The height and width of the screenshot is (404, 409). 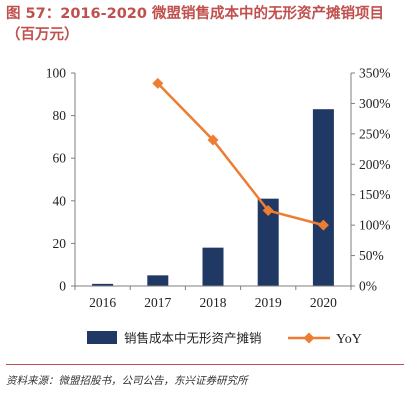 I want to click on x-tick-label: 2016, so click(x=102, y=302).